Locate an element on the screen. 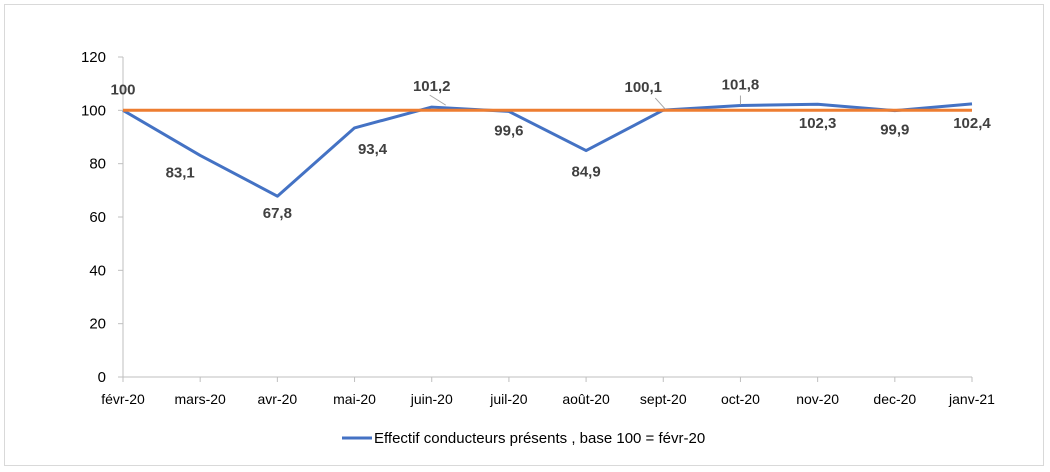  data-label: 93,4 is located at coordinates (373, 149).